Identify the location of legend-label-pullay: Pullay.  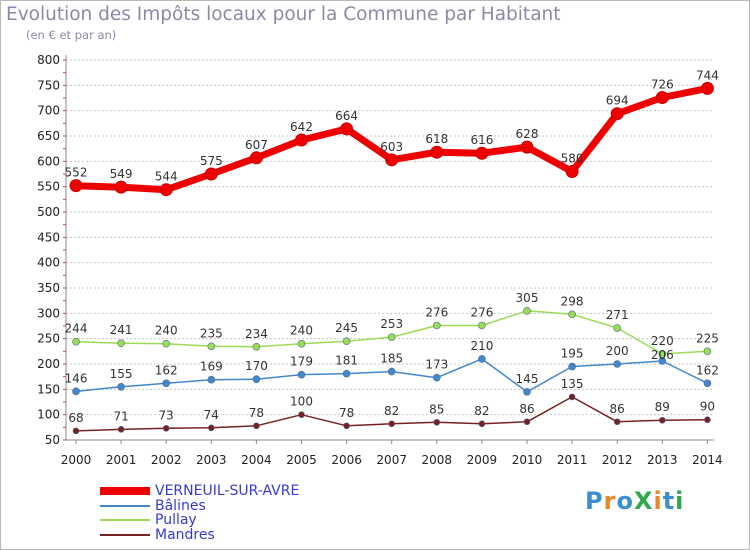
(176, 520).